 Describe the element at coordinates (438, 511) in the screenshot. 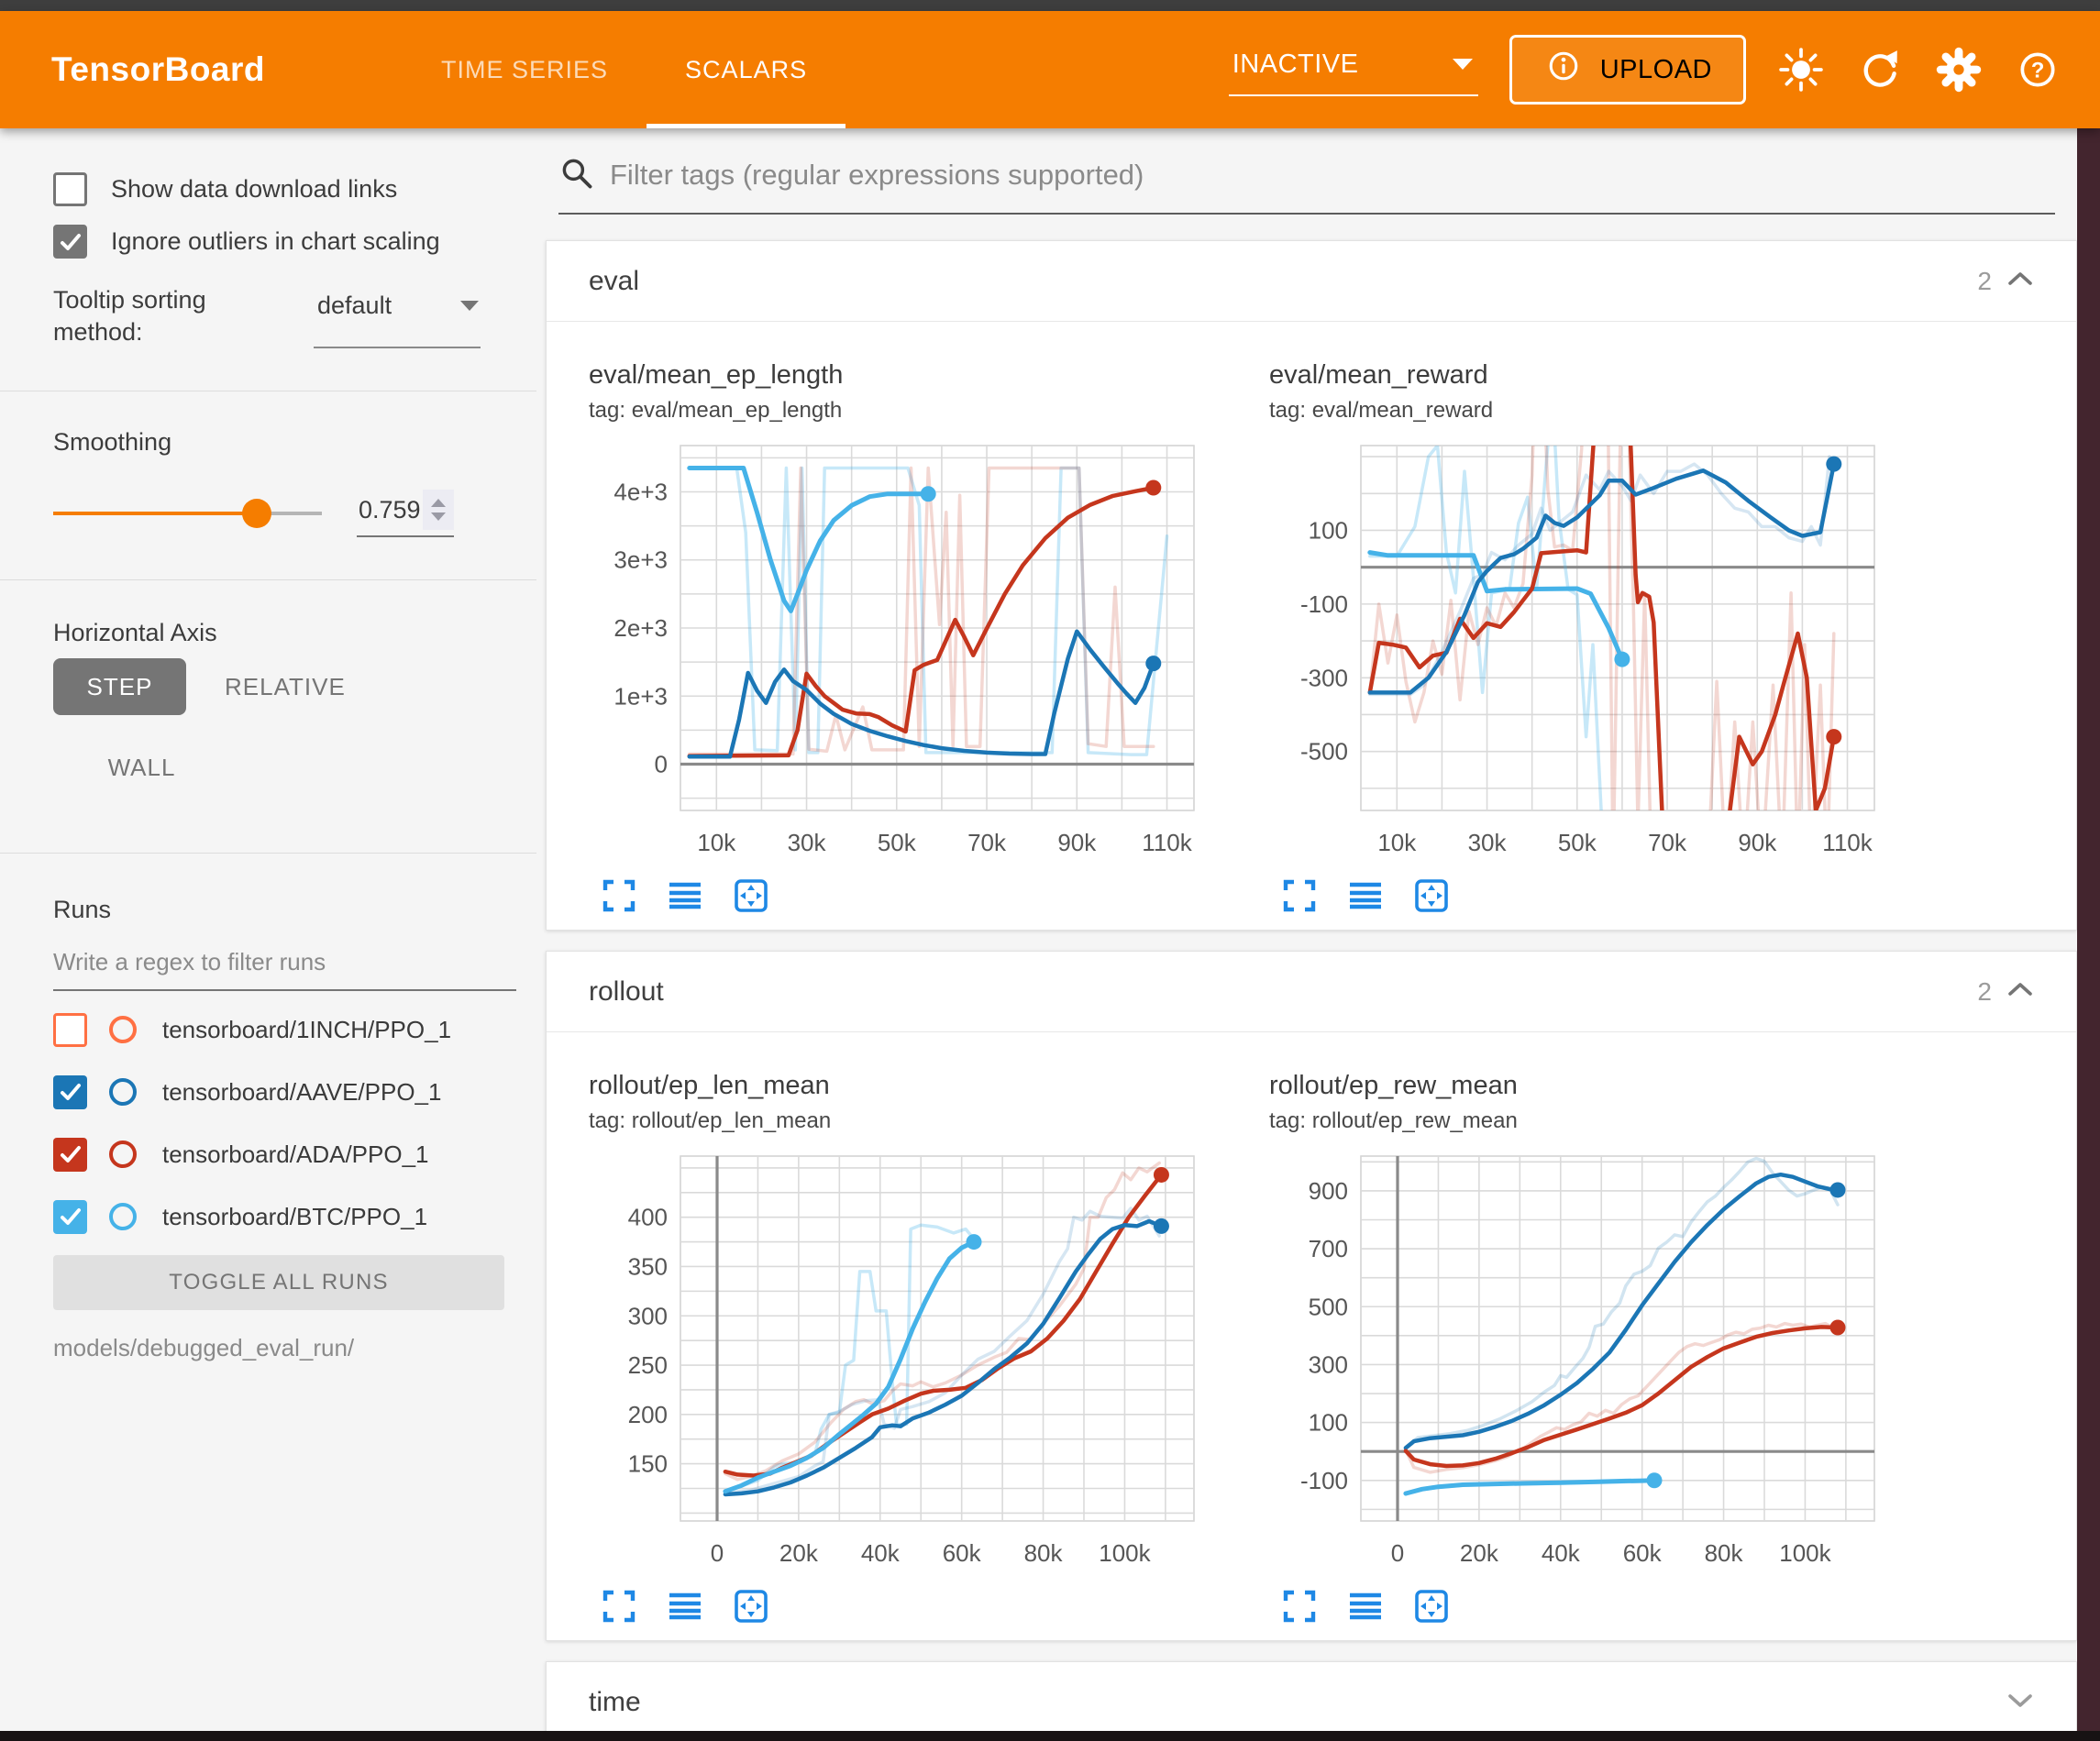

I see `smoothing-stepper` at that location.